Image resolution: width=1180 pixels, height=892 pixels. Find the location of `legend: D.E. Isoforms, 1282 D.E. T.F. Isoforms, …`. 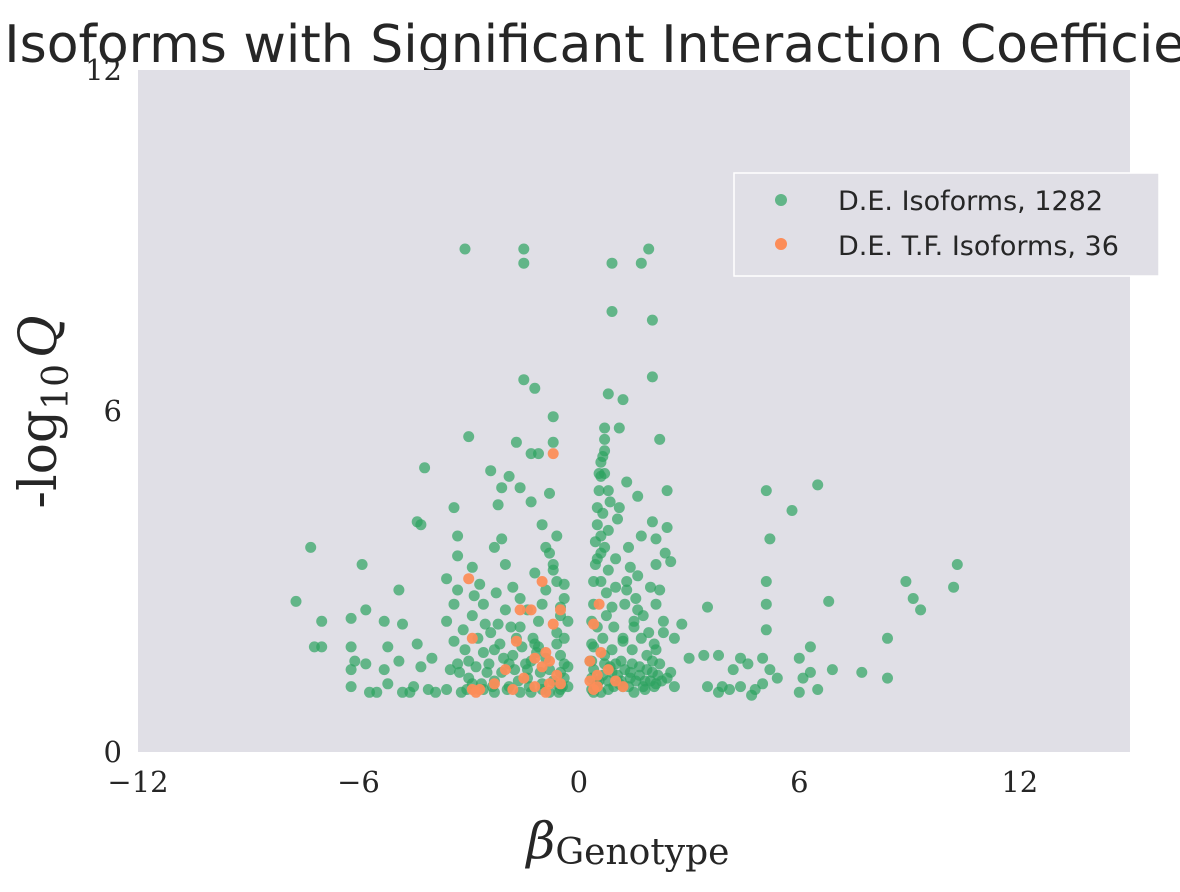

legend: D.E. Isoforms, 1282 D.E. T.F. Isoforms, … is located at coordinates (946, 224).